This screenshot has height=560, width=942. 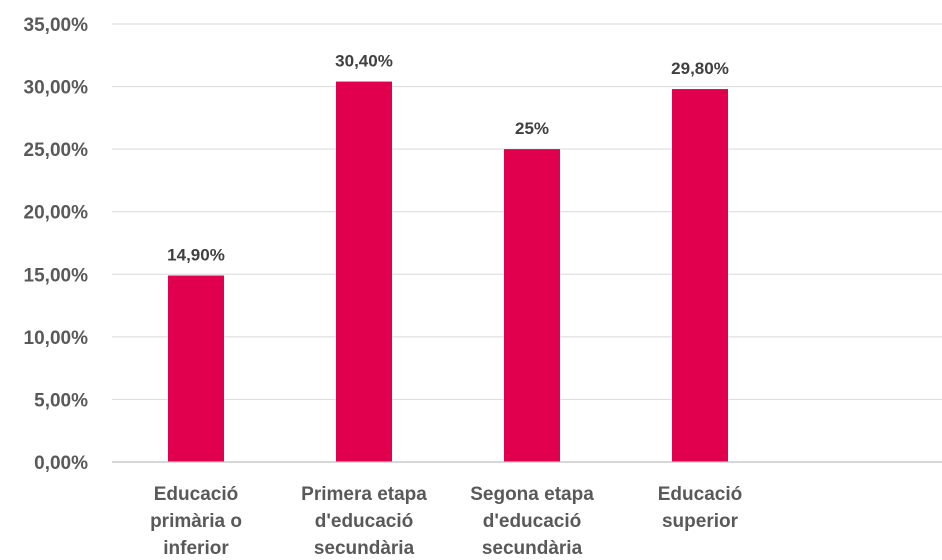 I want to click on category-label: superior, so click(x=700, y=521).